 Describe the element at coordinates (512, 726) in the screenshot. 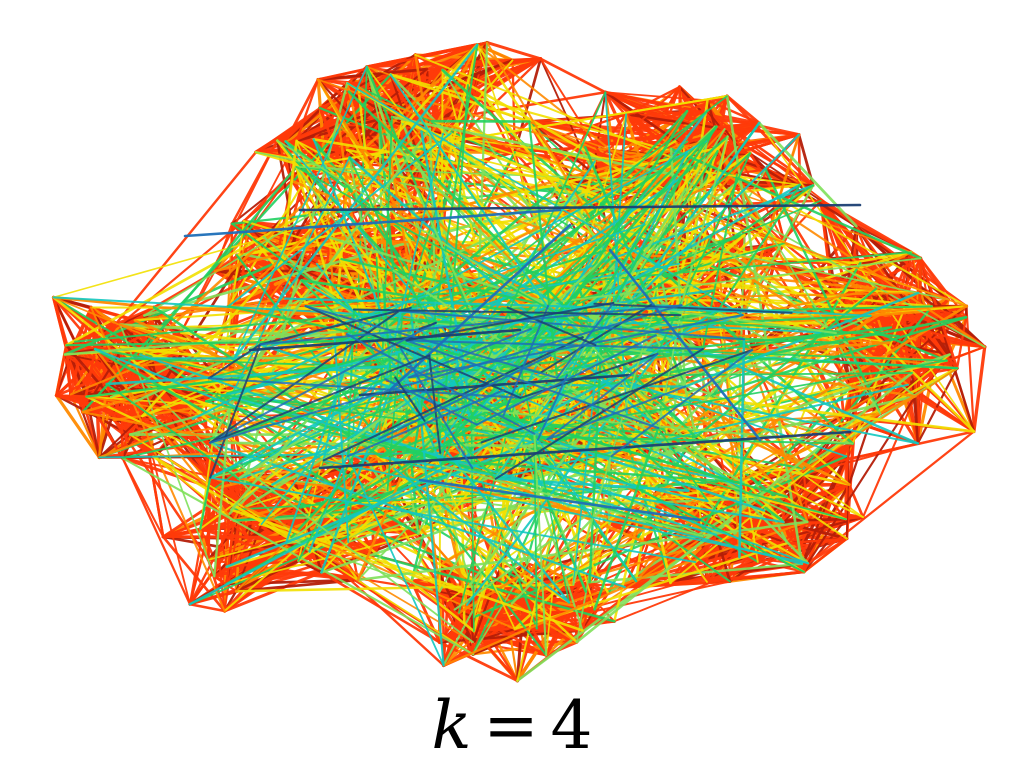

I see `figure-caption: k = 4` at that location.